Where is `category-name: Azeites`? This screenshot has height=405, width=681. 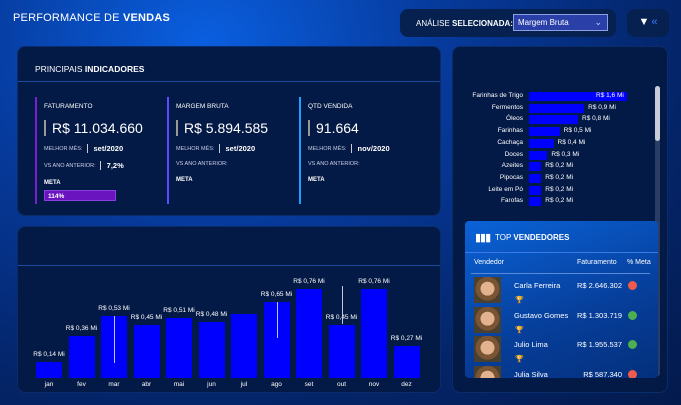
category-name: Azeites is located at coordinates (512, 166).